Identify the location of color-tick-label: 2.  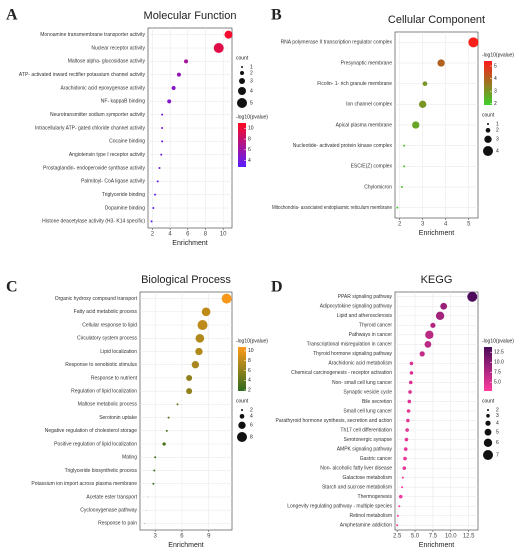
(249, 390).